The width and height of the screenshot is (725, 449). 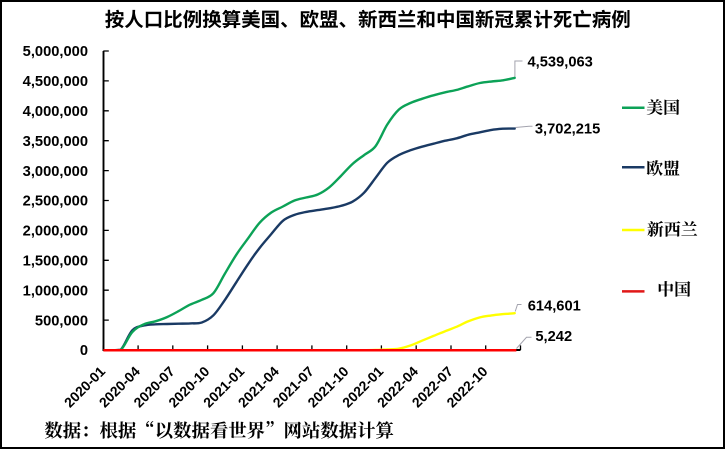 I want to click on svg-text: 5,000,000, so click(x=55, y=52).